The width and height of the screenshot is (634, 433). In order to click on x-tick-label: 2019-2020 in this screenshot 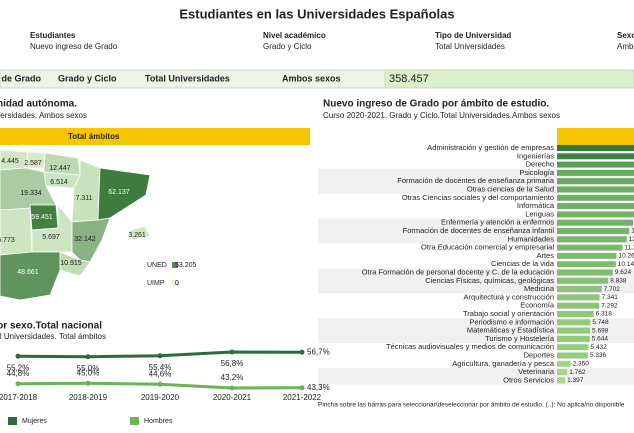, I will do `click(160, 397)`.